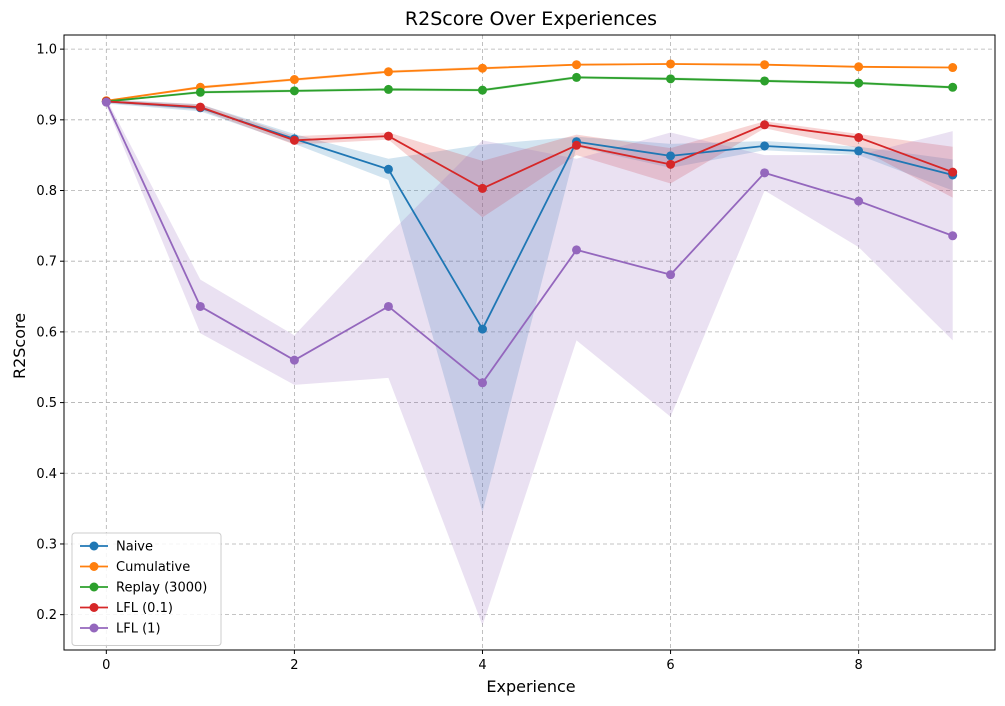 This screenshot has height=706, width=1005. What do you see at coordinates (94, 628) in the screenshot?
I see `lfl-1-legend-marker` at bounding box center [94, 628].